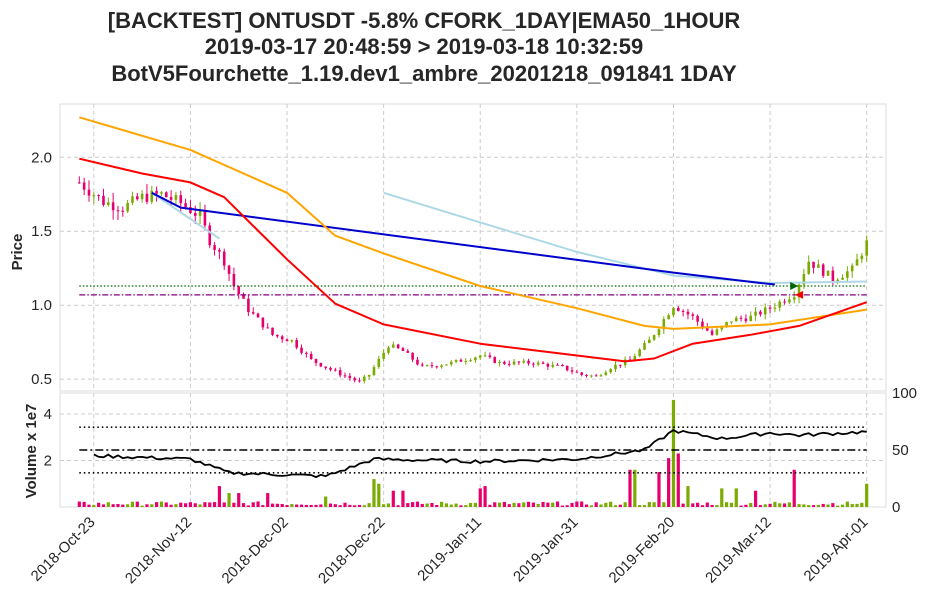 Image resolution: width=929 pixels, height=601 pixels. What do you see at coordinates (480, 453) in the screenshot?
I see `rsi-line` at bounding box center [480, 453].